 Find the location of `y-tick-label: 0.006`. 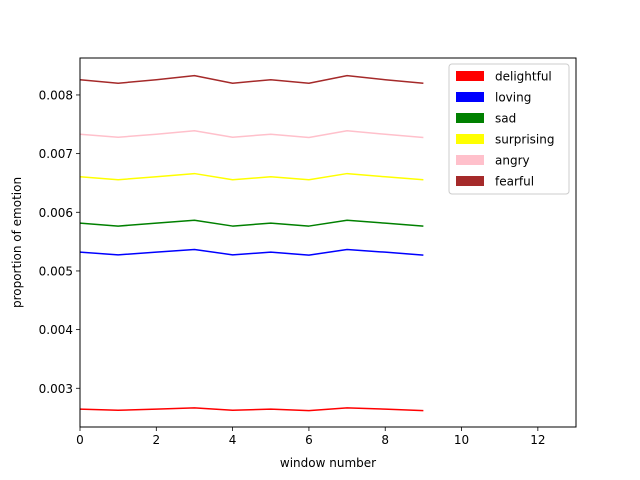

y-tick-label: 0.006 is located at coordinates (56, 213).